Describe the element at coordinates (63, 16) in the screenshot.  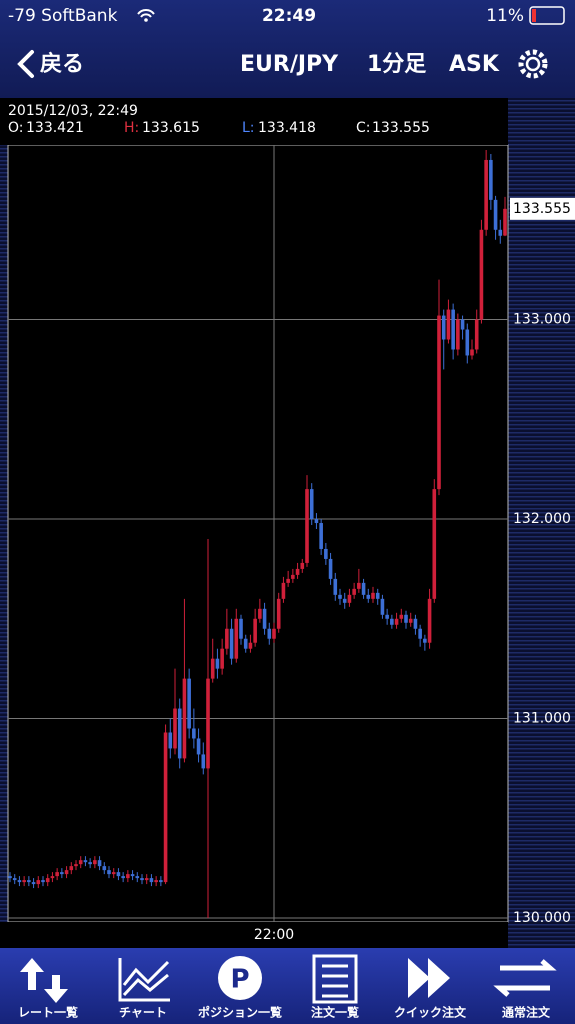
I see `carrier: -79 SoftBank` at that location.